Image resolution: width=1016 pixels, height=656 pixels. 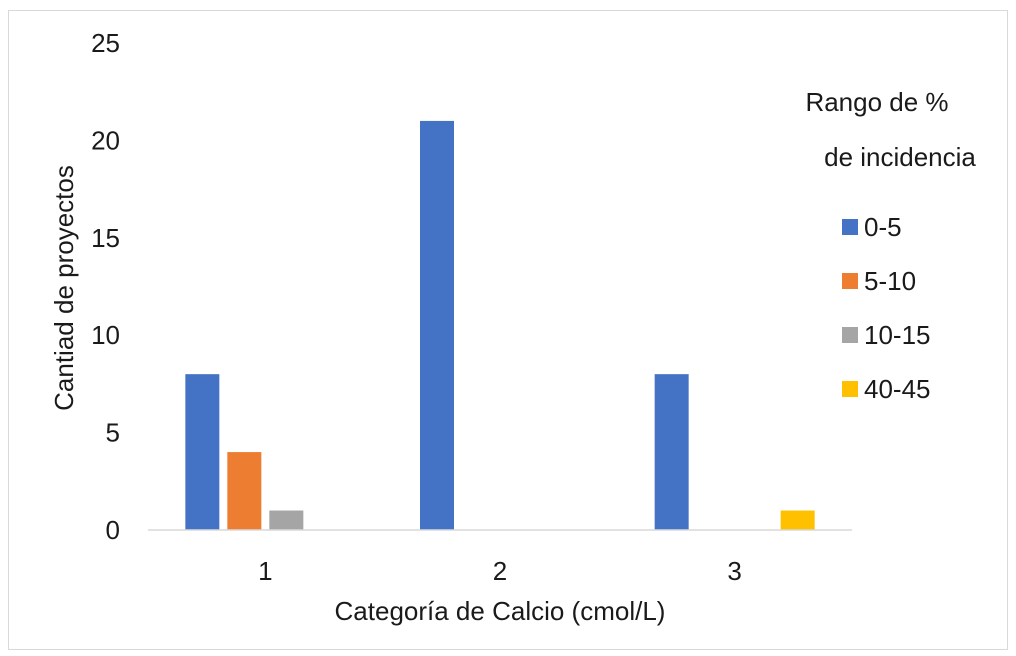 I want to click on legend-item-label: 0-5, so click(x=883, y=227).